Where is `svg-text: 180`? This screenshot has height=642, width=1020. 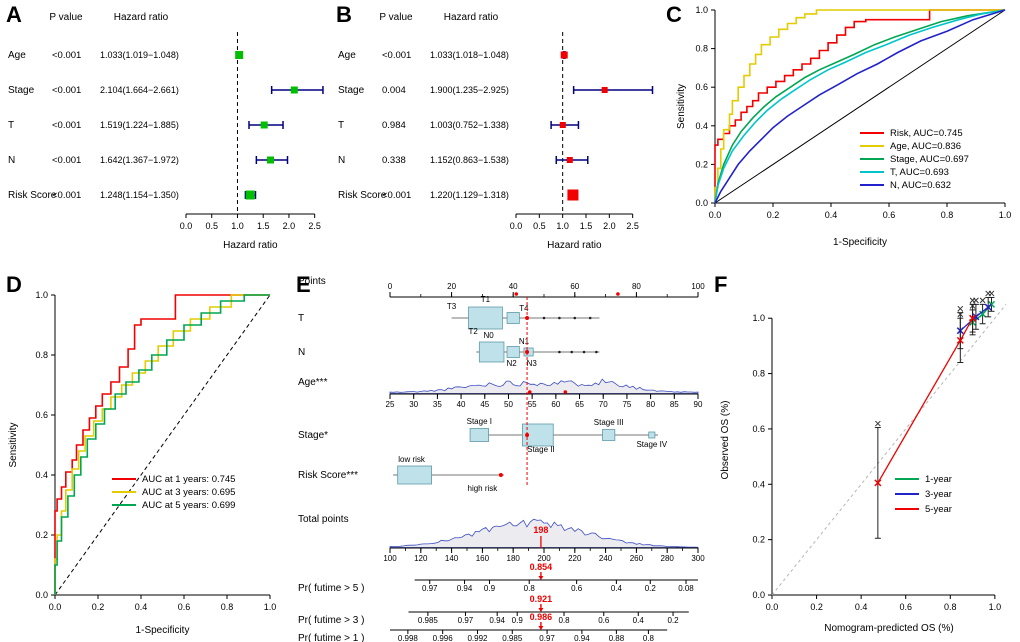
svg-text: 180 is located at coordinates (514, 558).